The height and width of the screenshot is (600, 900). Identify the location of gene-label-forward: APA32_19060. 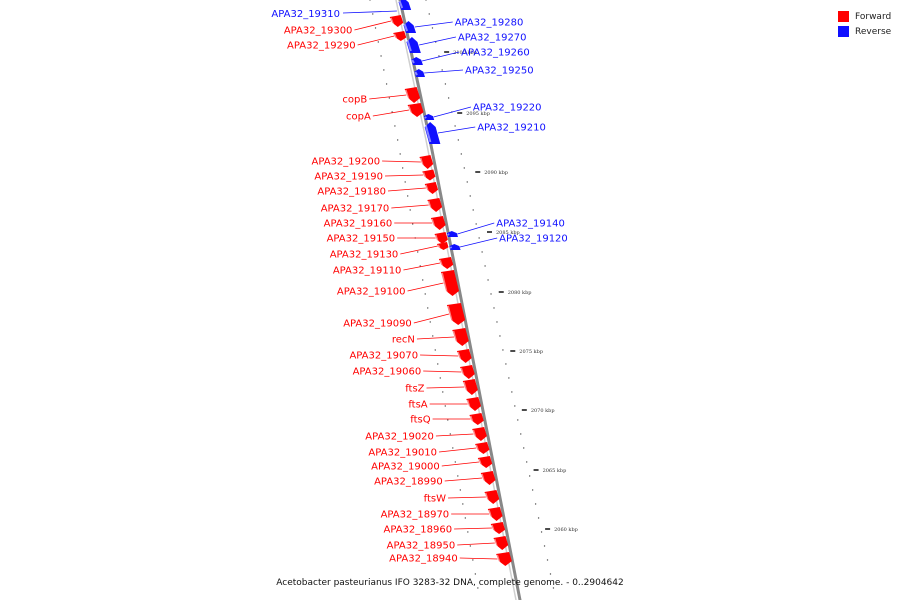
(387, 372).